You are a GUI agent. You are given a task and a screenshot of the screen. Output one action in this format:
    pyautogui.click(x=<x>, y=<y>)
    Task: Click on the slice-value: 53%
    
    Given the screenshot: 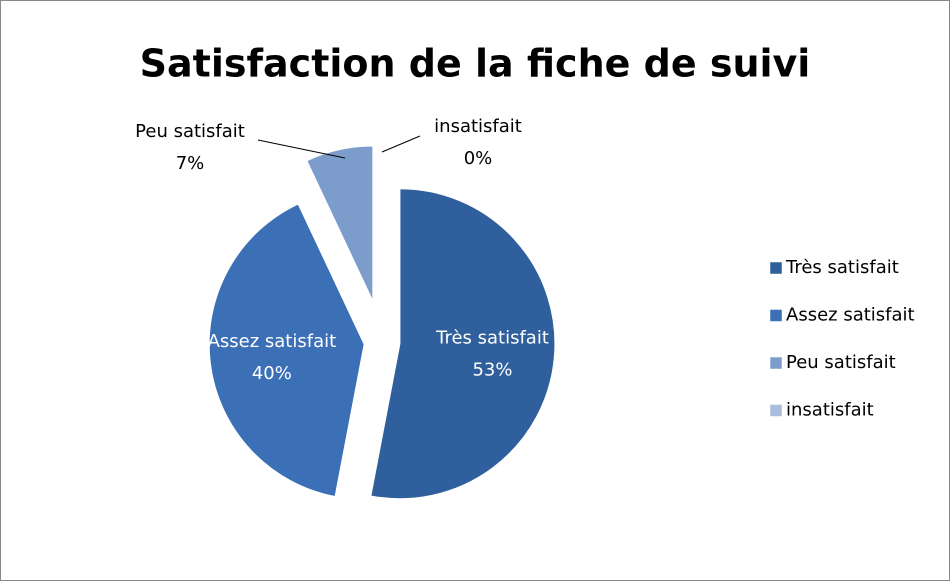 What is the action you would take?
    pyautogui.click(x=492, y=369)
    